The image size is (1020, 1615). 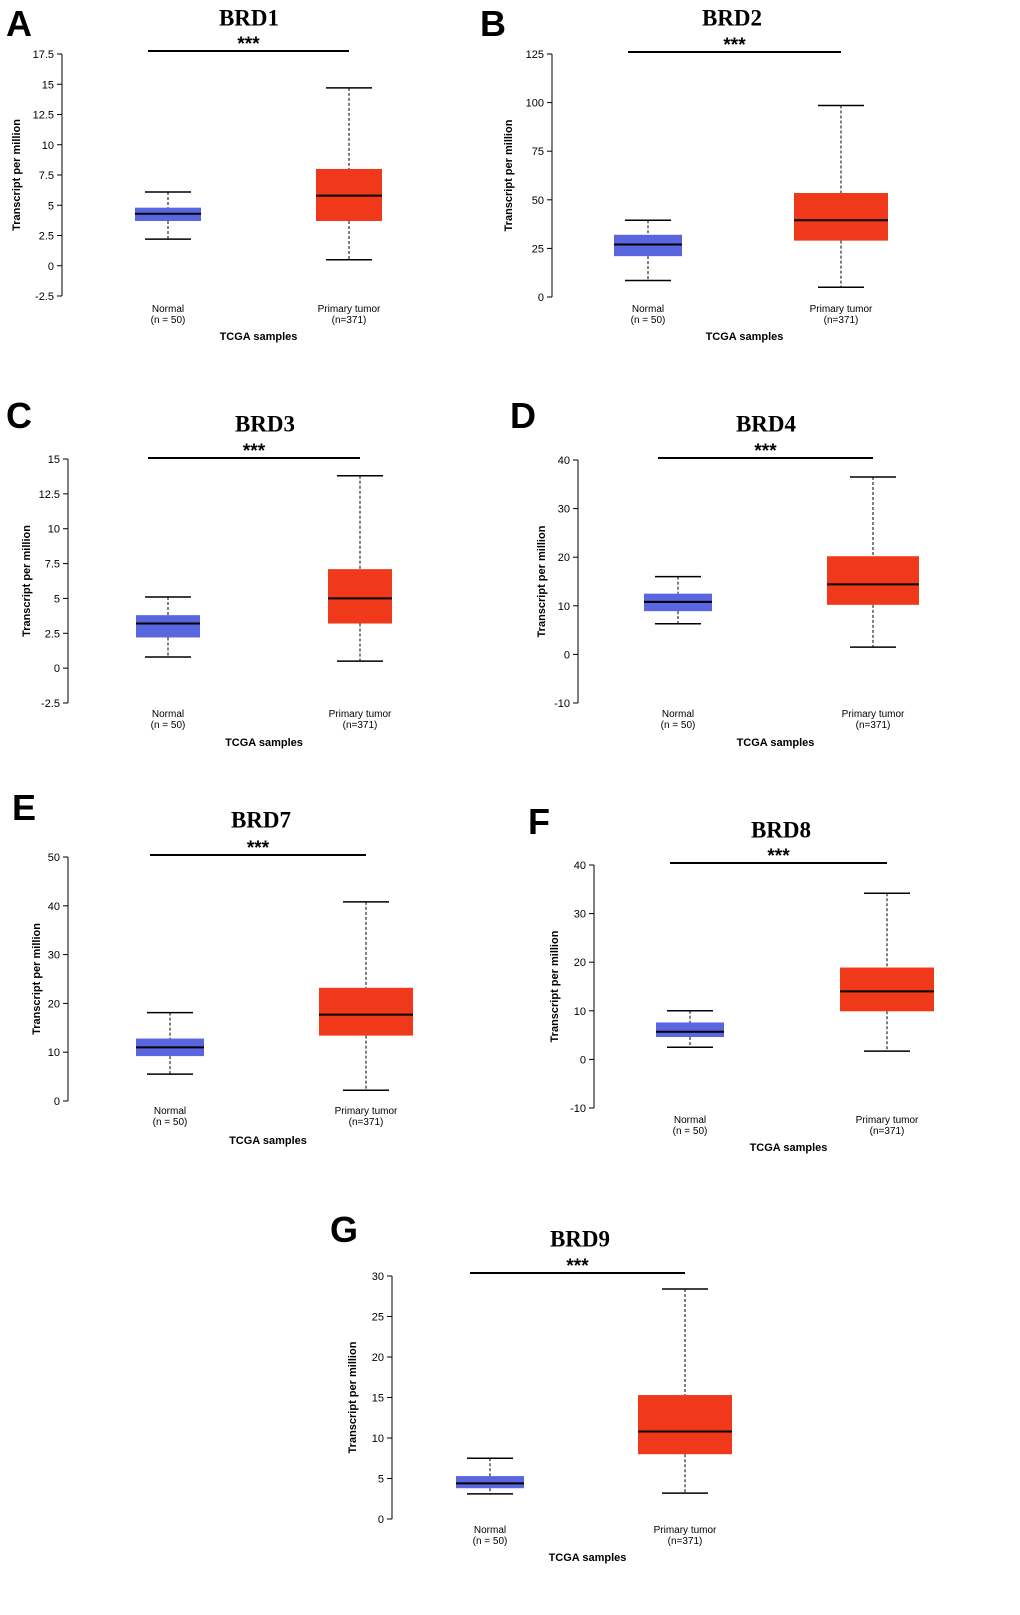 I want to click on chart-title: BRD1, so click(x=249, y=17).